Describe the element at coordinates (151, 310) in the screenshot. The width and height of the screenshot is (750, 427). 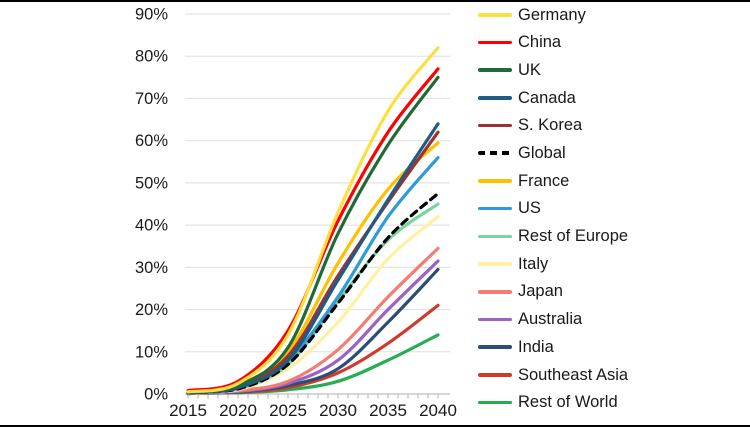
I see `y-axis-label: 20%` at that location.